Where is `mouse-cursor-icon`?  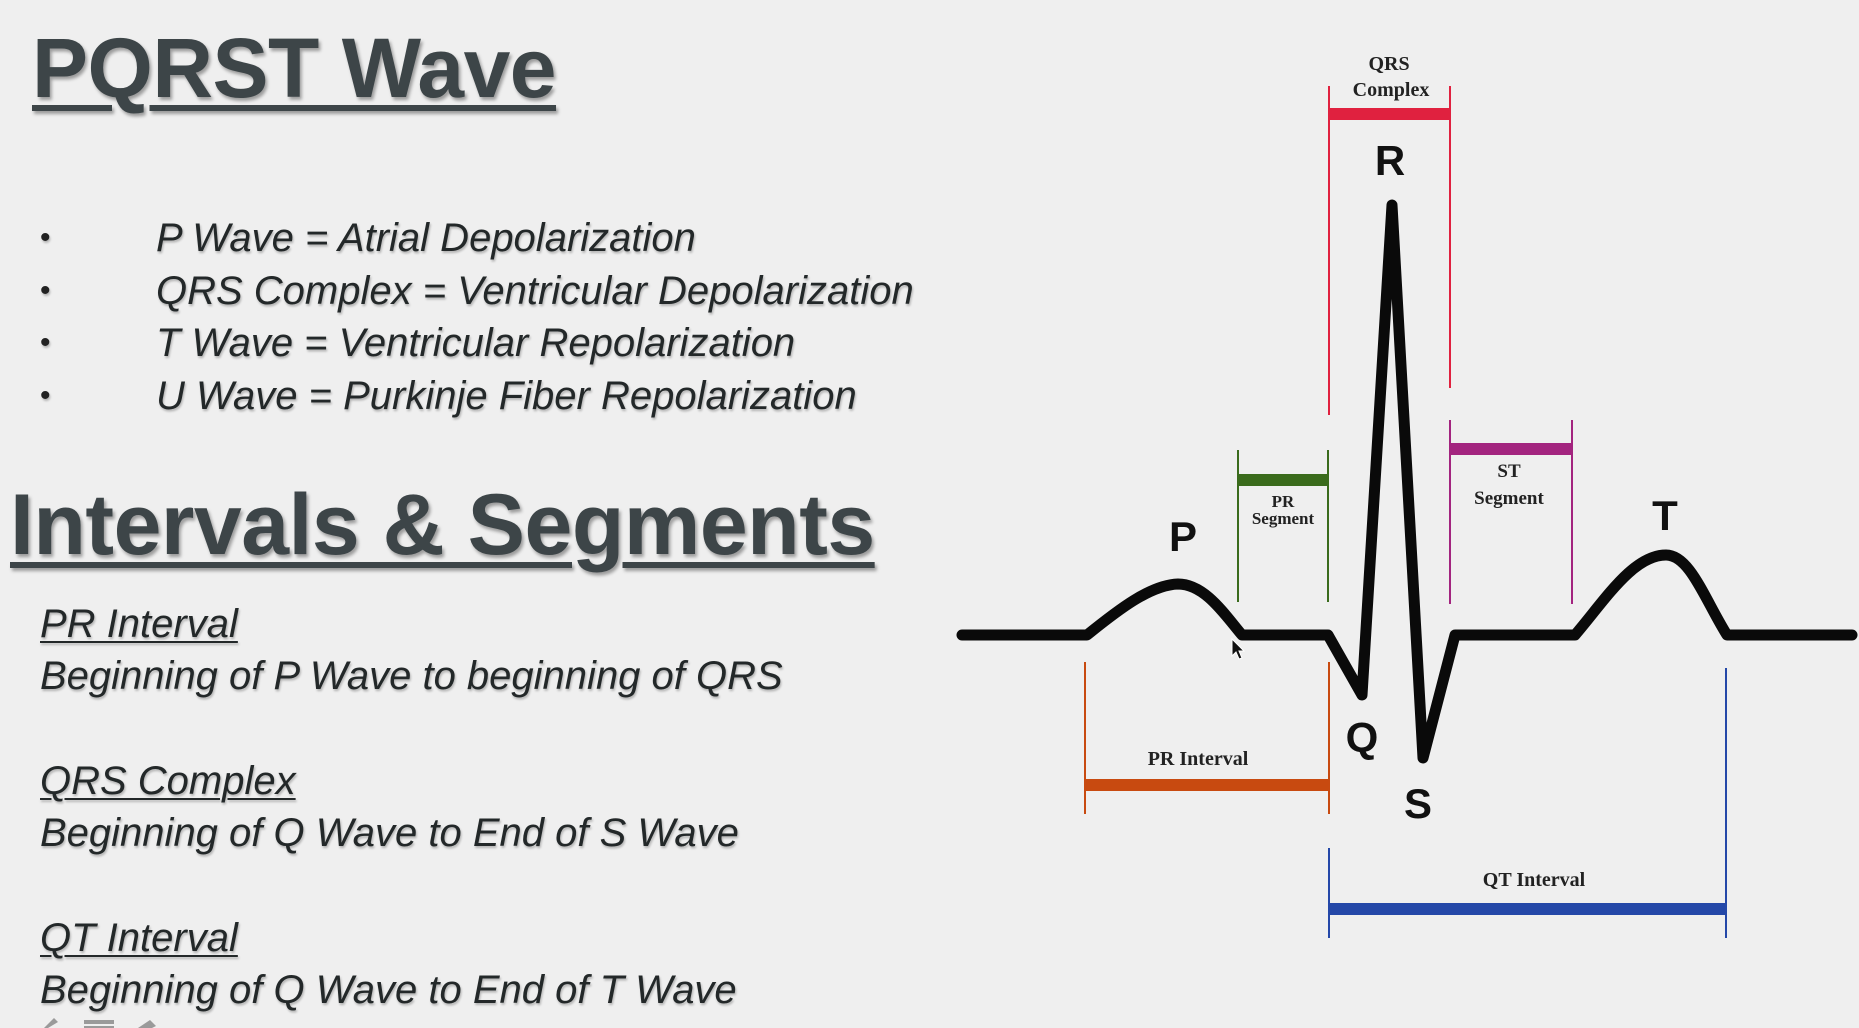
mouse-cursor-icon is located at coordinates (1239, 650).